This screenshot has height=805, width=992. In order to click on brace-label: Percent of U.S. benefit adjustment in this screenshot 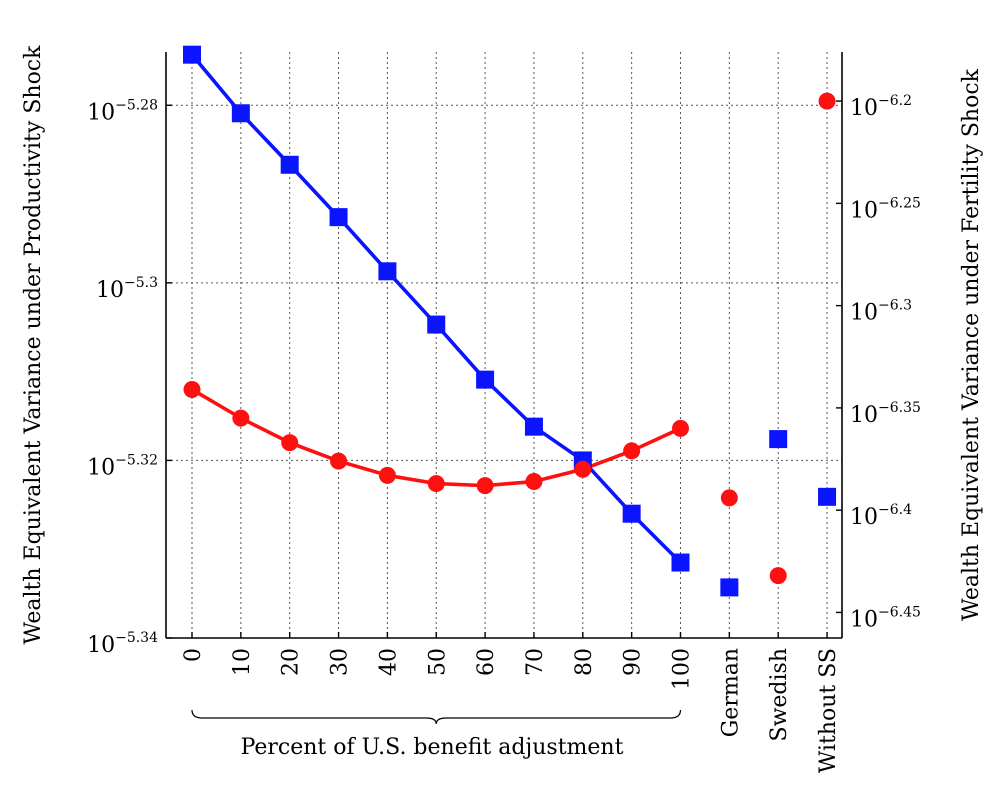, I will do `click(432, 747)`.